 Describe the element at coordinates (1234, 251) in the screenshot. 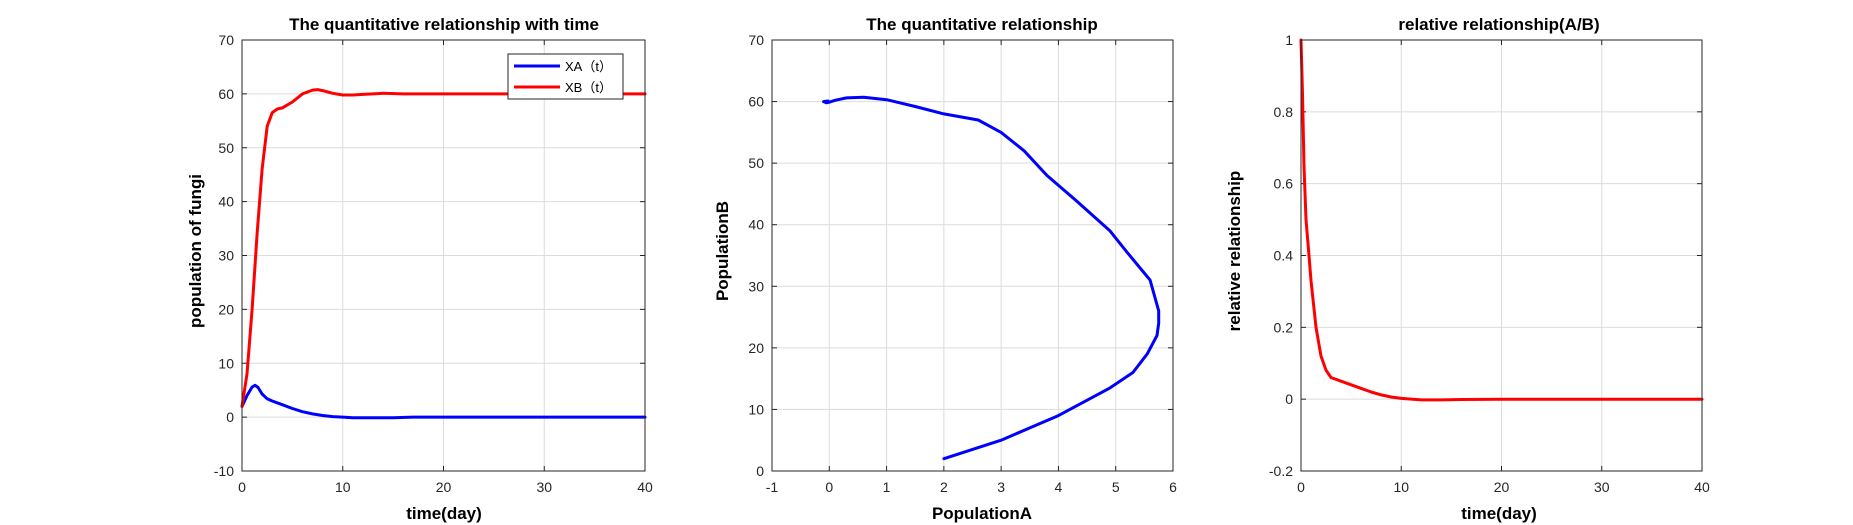

I see `y-axis-label: relative relationship` at that location.